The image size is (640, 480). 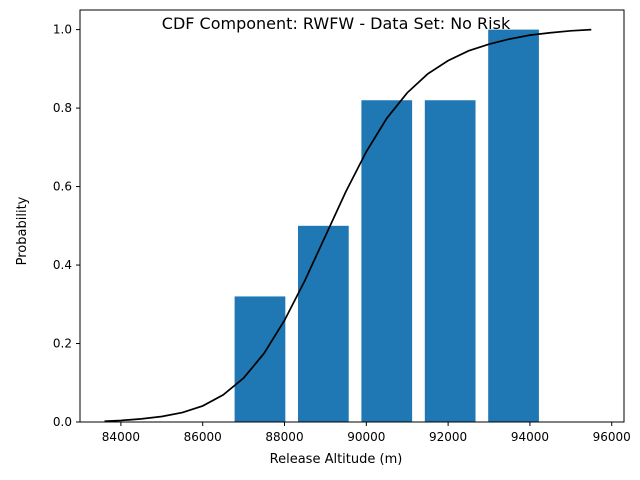 What do you see at coordinates (62, 344) in the screenshot?
I see `y-tick-label: 0.2` at bounding box center [62, 344].